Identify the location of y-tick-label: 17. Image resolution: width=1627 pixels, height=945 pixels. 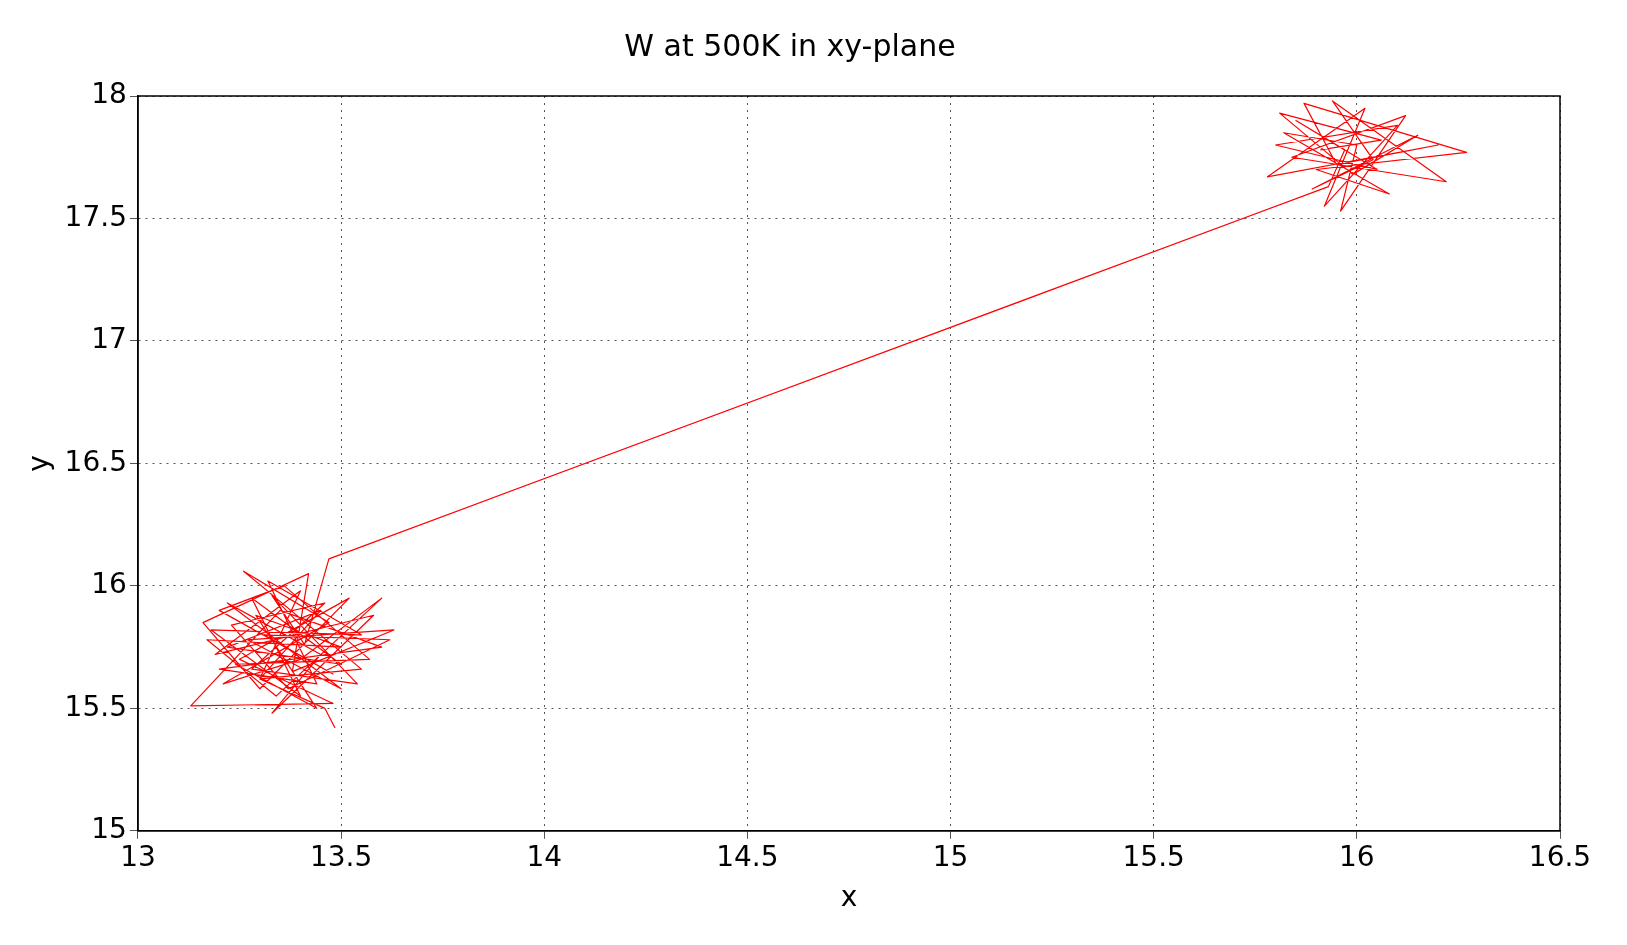
(109, 339).